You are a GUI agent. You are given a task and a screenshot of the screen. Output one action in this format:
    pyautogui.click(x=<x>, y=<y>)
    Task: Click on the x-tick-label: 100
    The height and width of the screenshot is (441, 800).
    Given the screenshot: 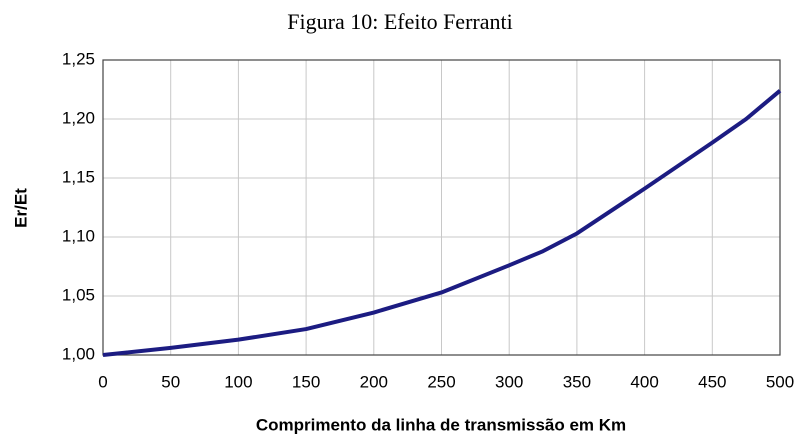 What is the action you would take?
    pyautogui.click(x=238, y=381)
    